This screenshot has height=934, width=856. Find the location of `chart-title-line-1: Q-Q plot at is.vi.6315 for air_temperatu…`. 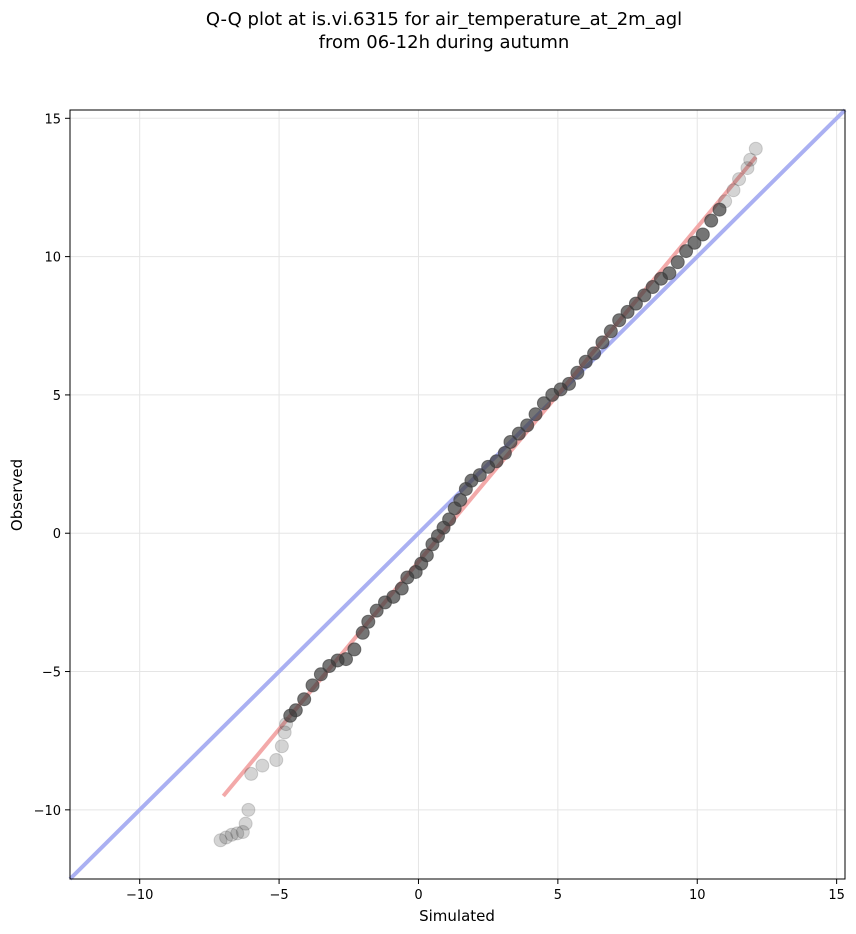

chart-title-line-1: Q-Q plot at is.vi.6315 for air_temperatu… is located at coordinates (444, 19).